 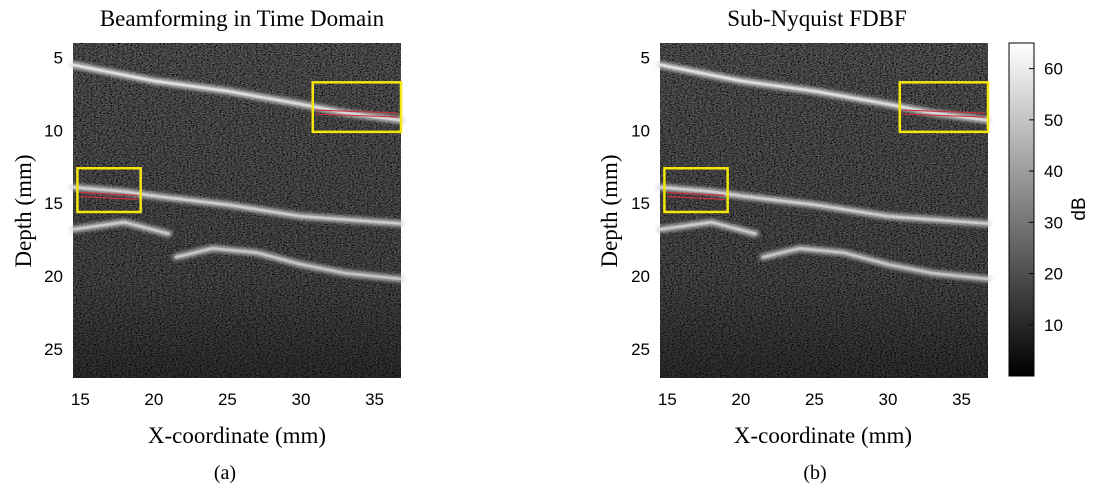 What do you see at coordinates (823, 435) in the screenshot?
I see `panel-b-xlabel: X-coordinate (mm)` at bounding box center [823, 435].